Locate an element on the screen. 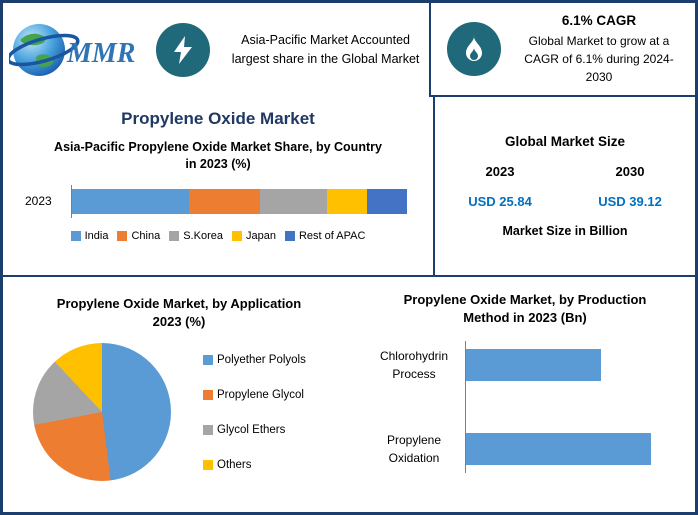  market-size-year-2030: 2030 is located at coordinates (630, 171).